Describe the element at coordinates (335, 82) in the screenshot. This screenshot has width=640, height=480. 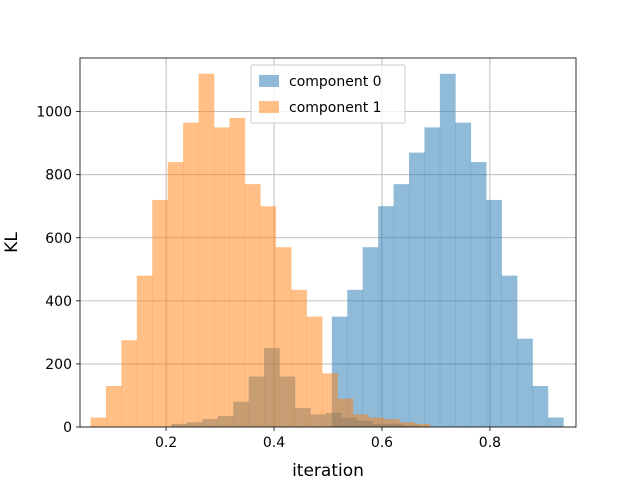
I see `legend-label-component-0: component 0` at that location.